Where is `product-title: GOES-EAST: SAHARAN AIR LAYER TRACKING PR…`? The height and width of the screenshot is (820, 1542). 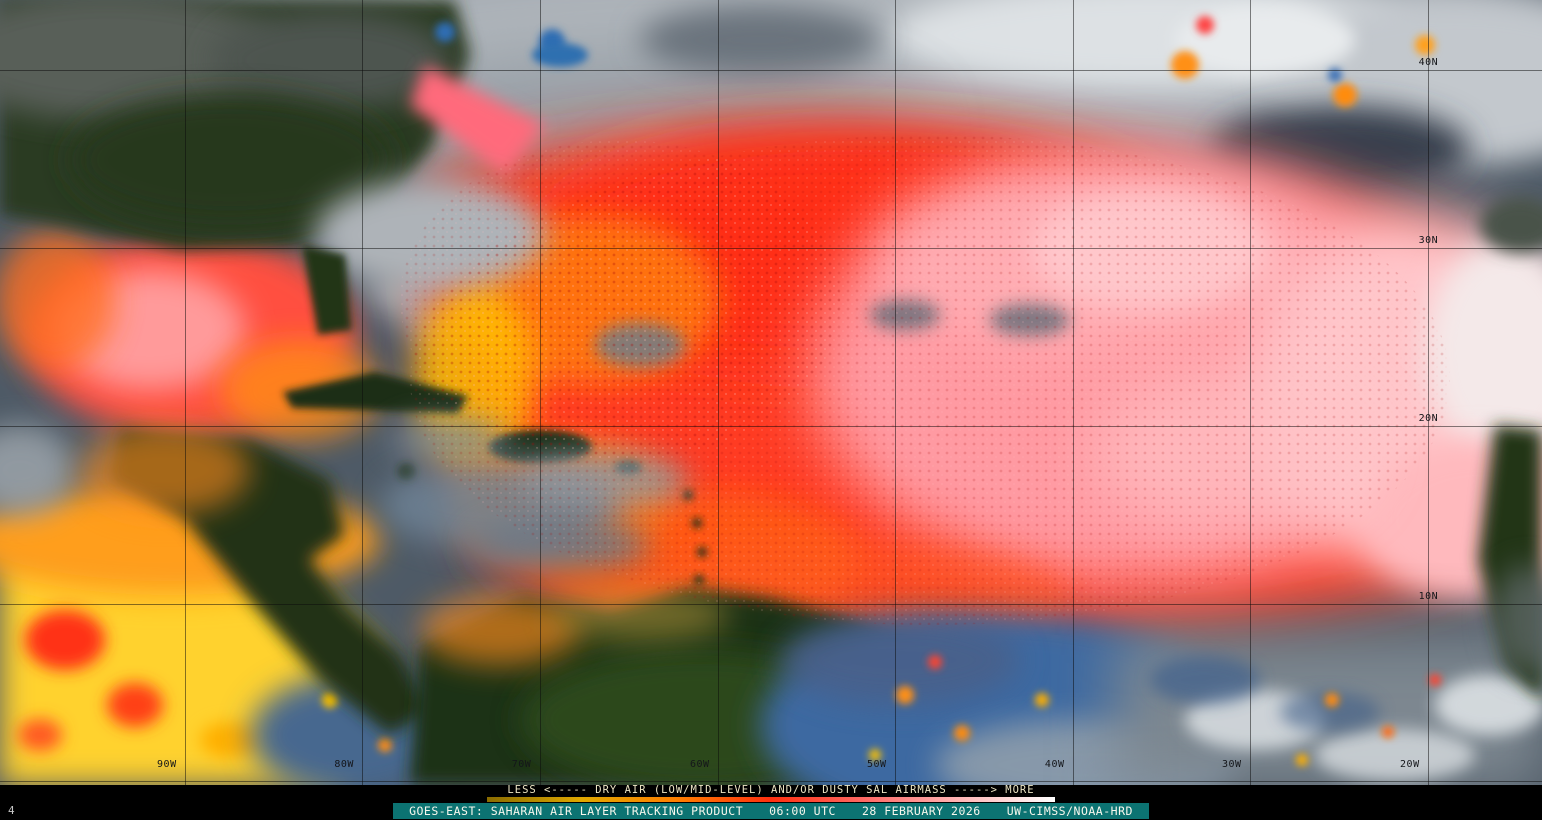
product-title: GOES-EAST: SAHARAN AIR LAYER TRACKING PR… is located at coordinates (576, 811).